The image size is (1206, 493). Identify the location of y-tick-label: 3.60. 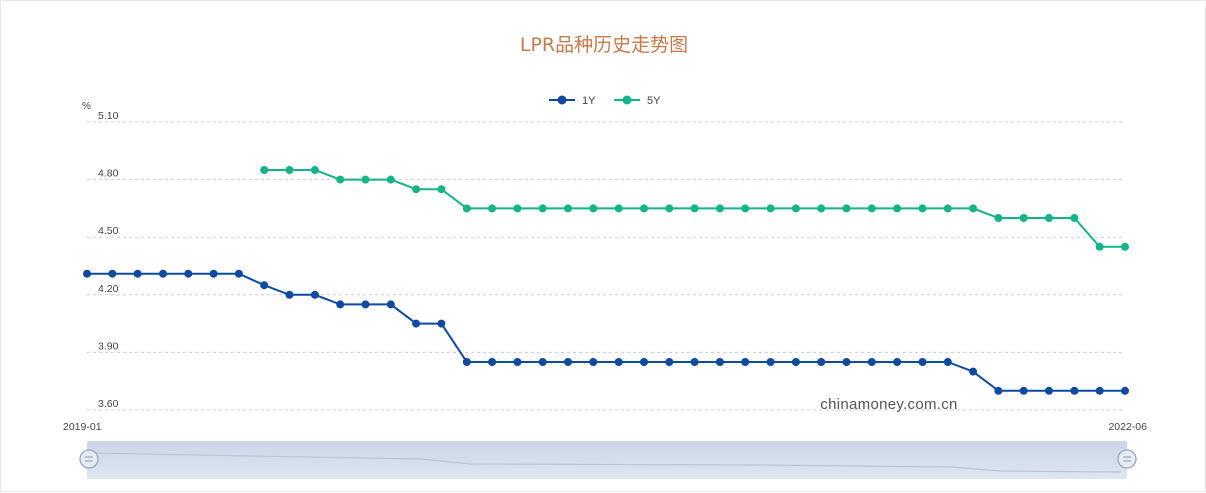
(108, 404).